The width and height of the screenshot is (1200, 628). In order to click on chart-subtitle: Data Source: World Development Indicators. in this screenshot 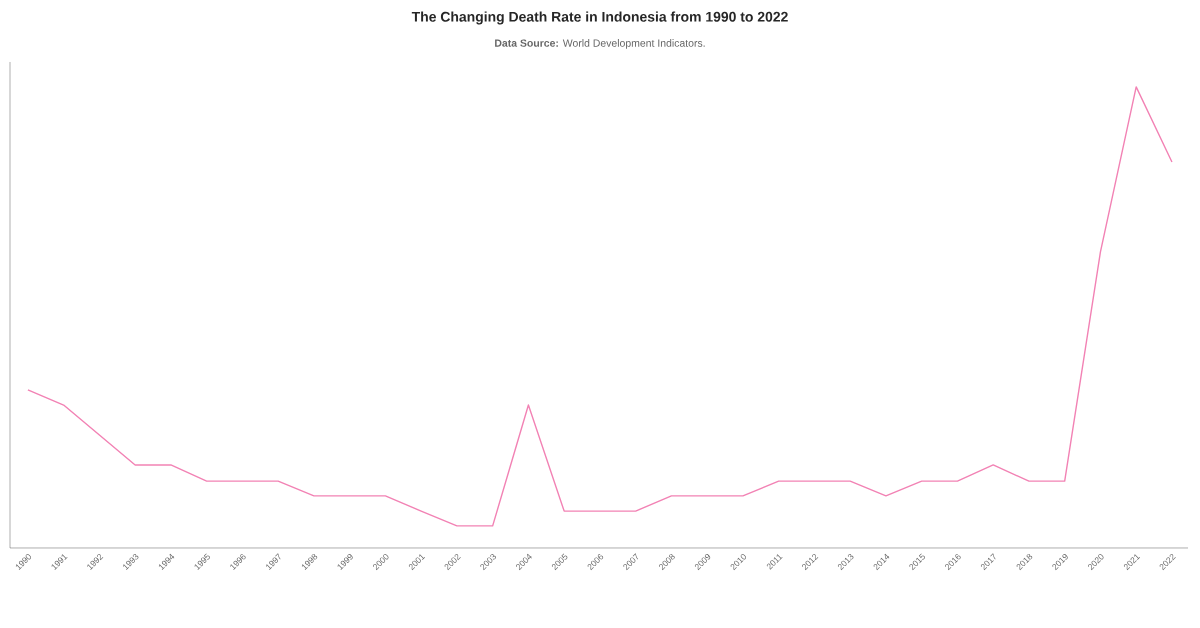, I will do `click(600, 44)`.